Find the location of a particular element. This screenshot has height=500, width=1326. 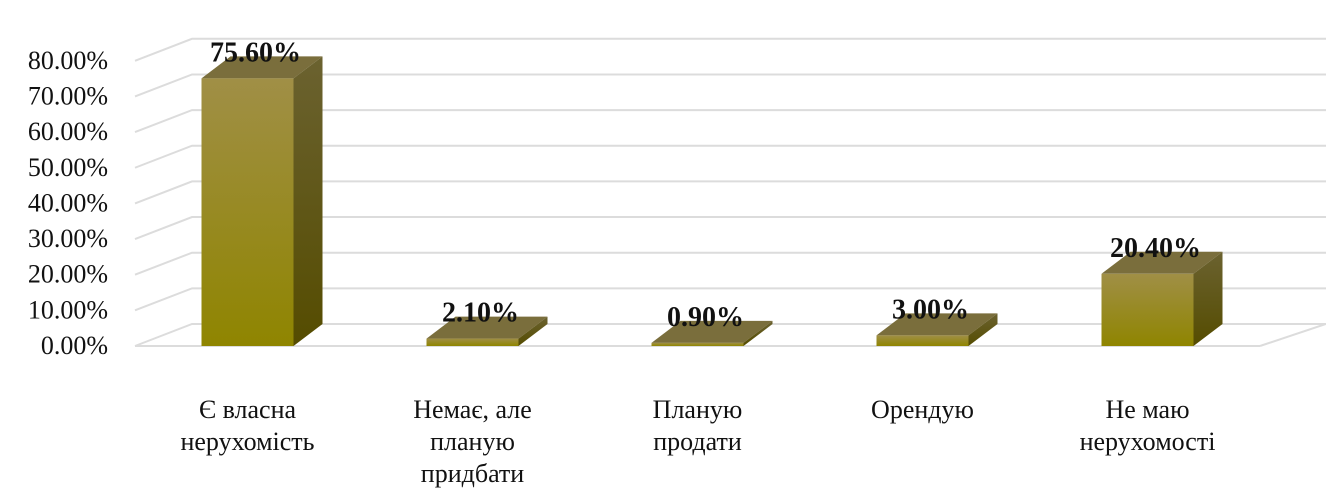

y-tick-label: 0.00% is located at coordinates (74, 345).